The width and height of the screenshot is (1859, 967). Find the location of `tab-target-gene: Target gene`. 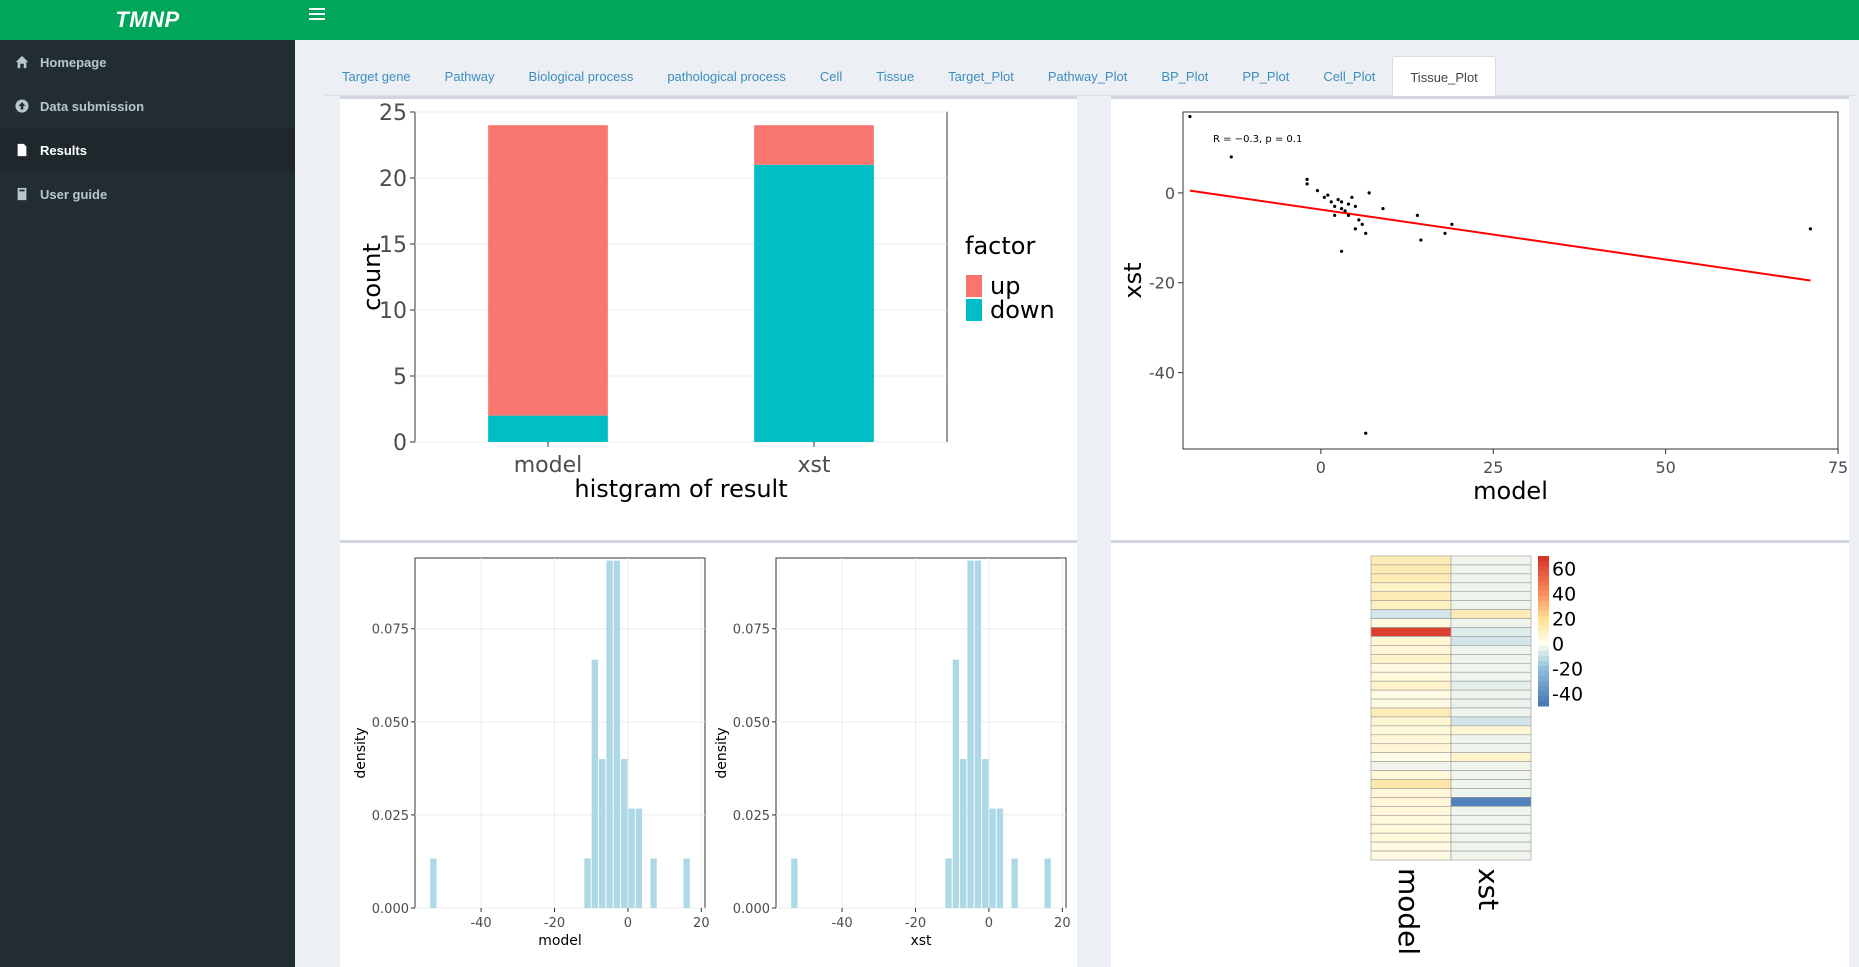

tab-target-gene: Target gene is located at coordinates (376, 76).